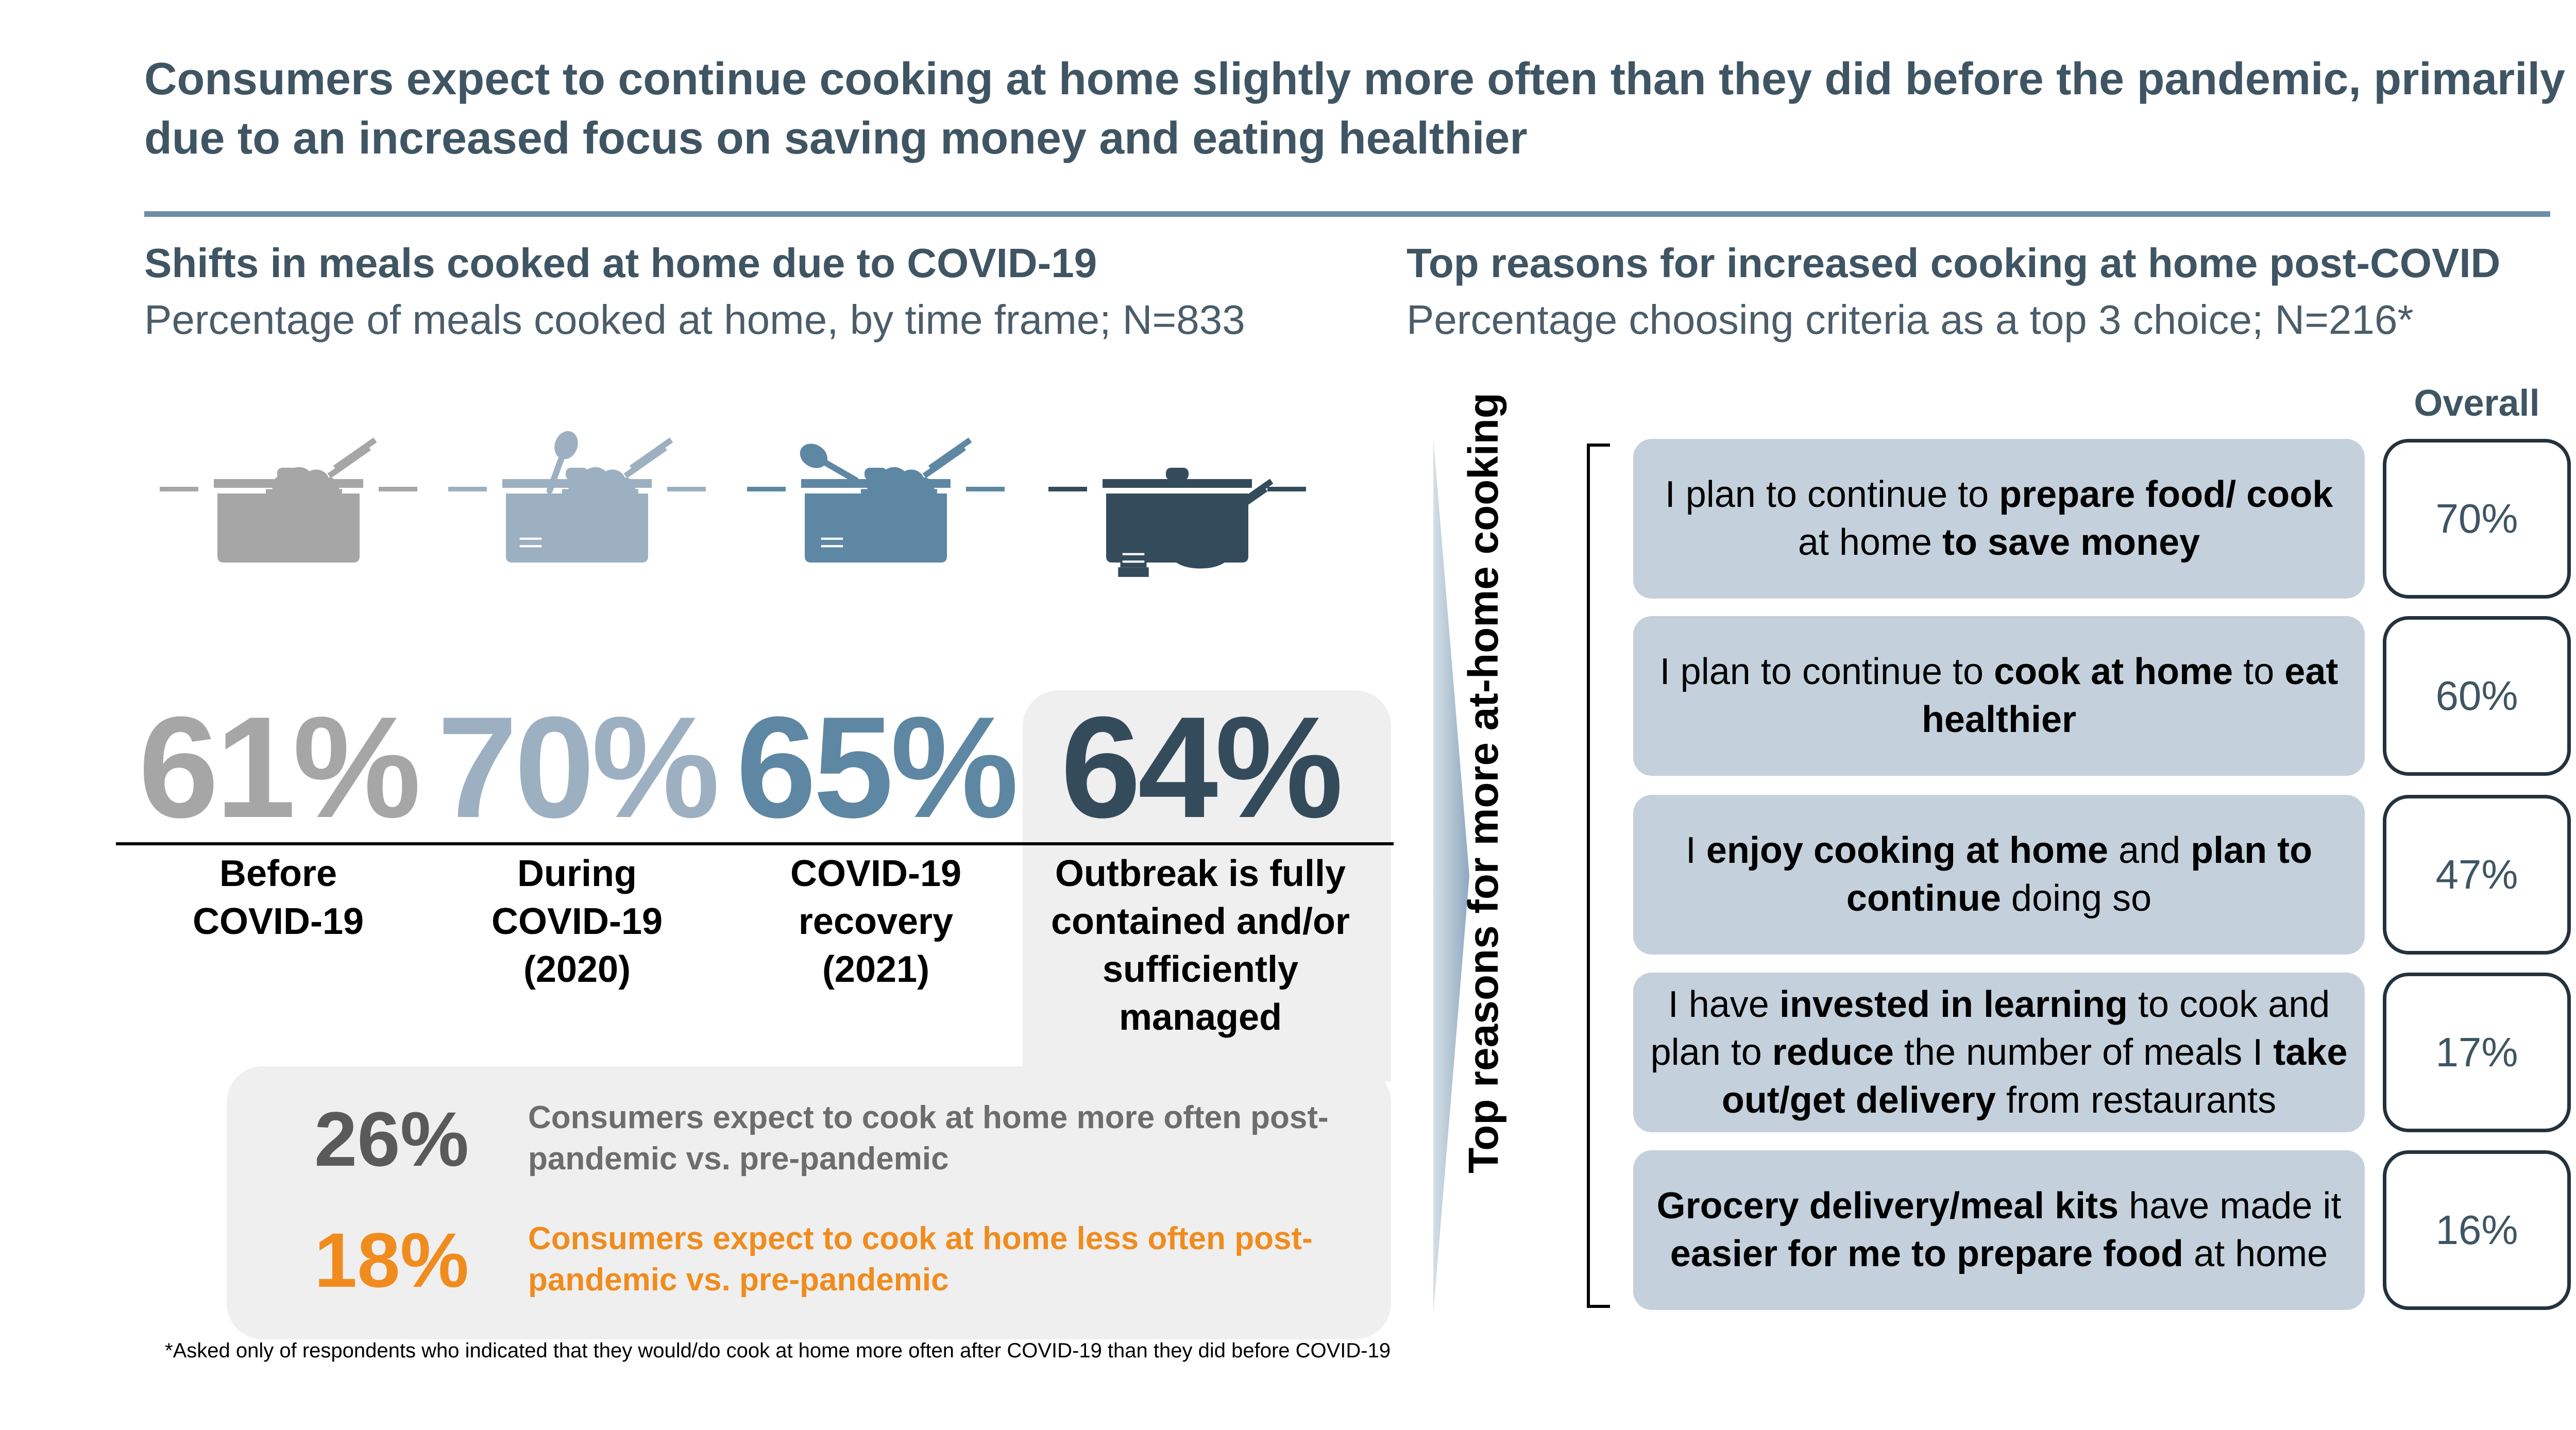 Image resolution: width=2576 pixels, height=1430 pixels. What do you see at coordinates (391, 1139) in the screenshot?
I see `stat-value: 26%` at bounding box center [391, 1139].